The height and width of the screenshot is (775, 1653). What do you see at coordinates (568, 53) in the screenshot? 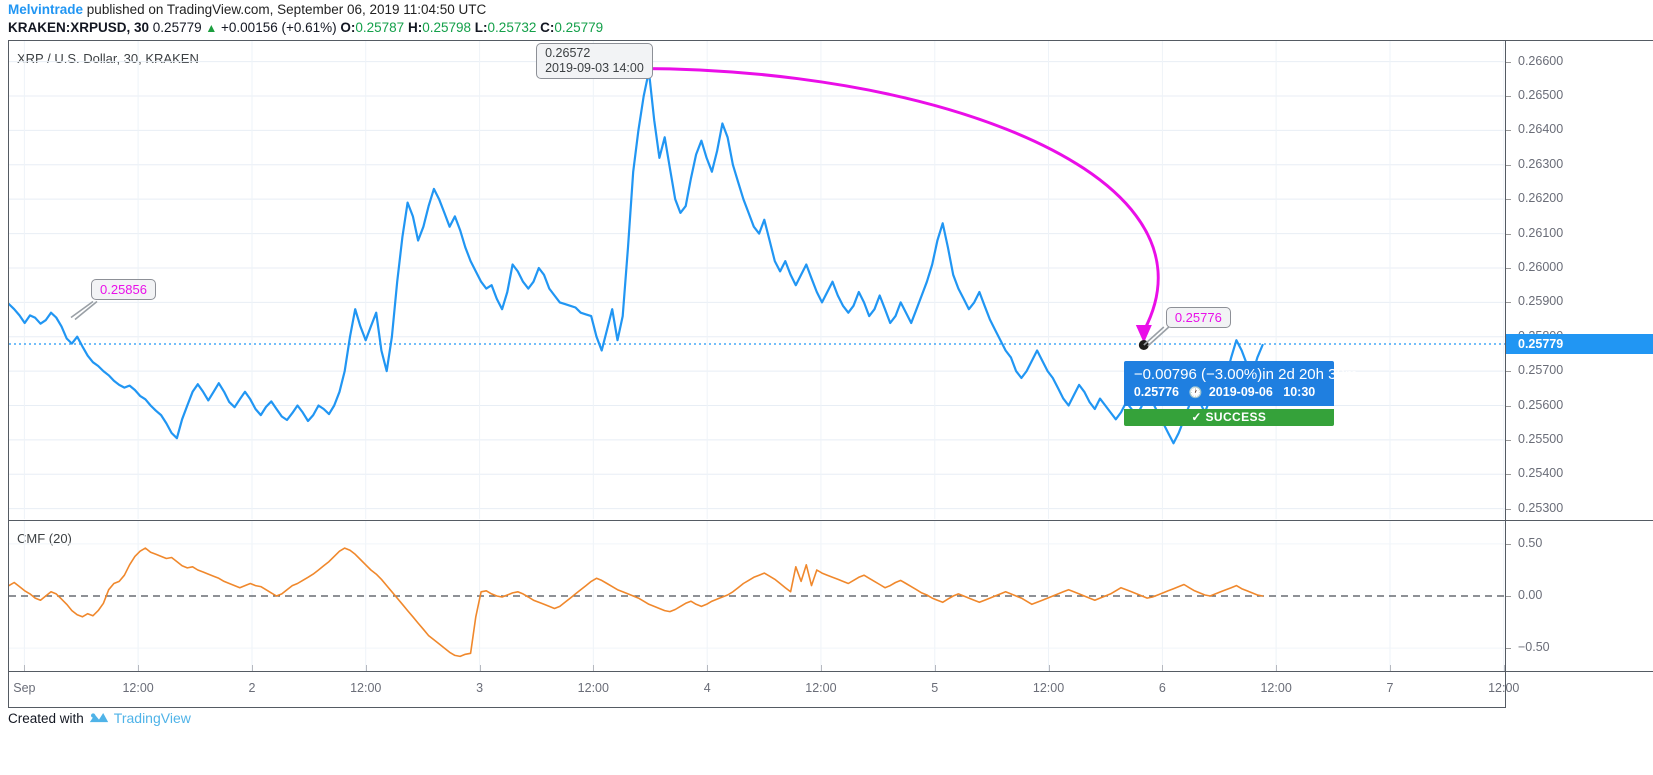
I see `start-marker-price: 0.26572` at bounding box center [568, 53].